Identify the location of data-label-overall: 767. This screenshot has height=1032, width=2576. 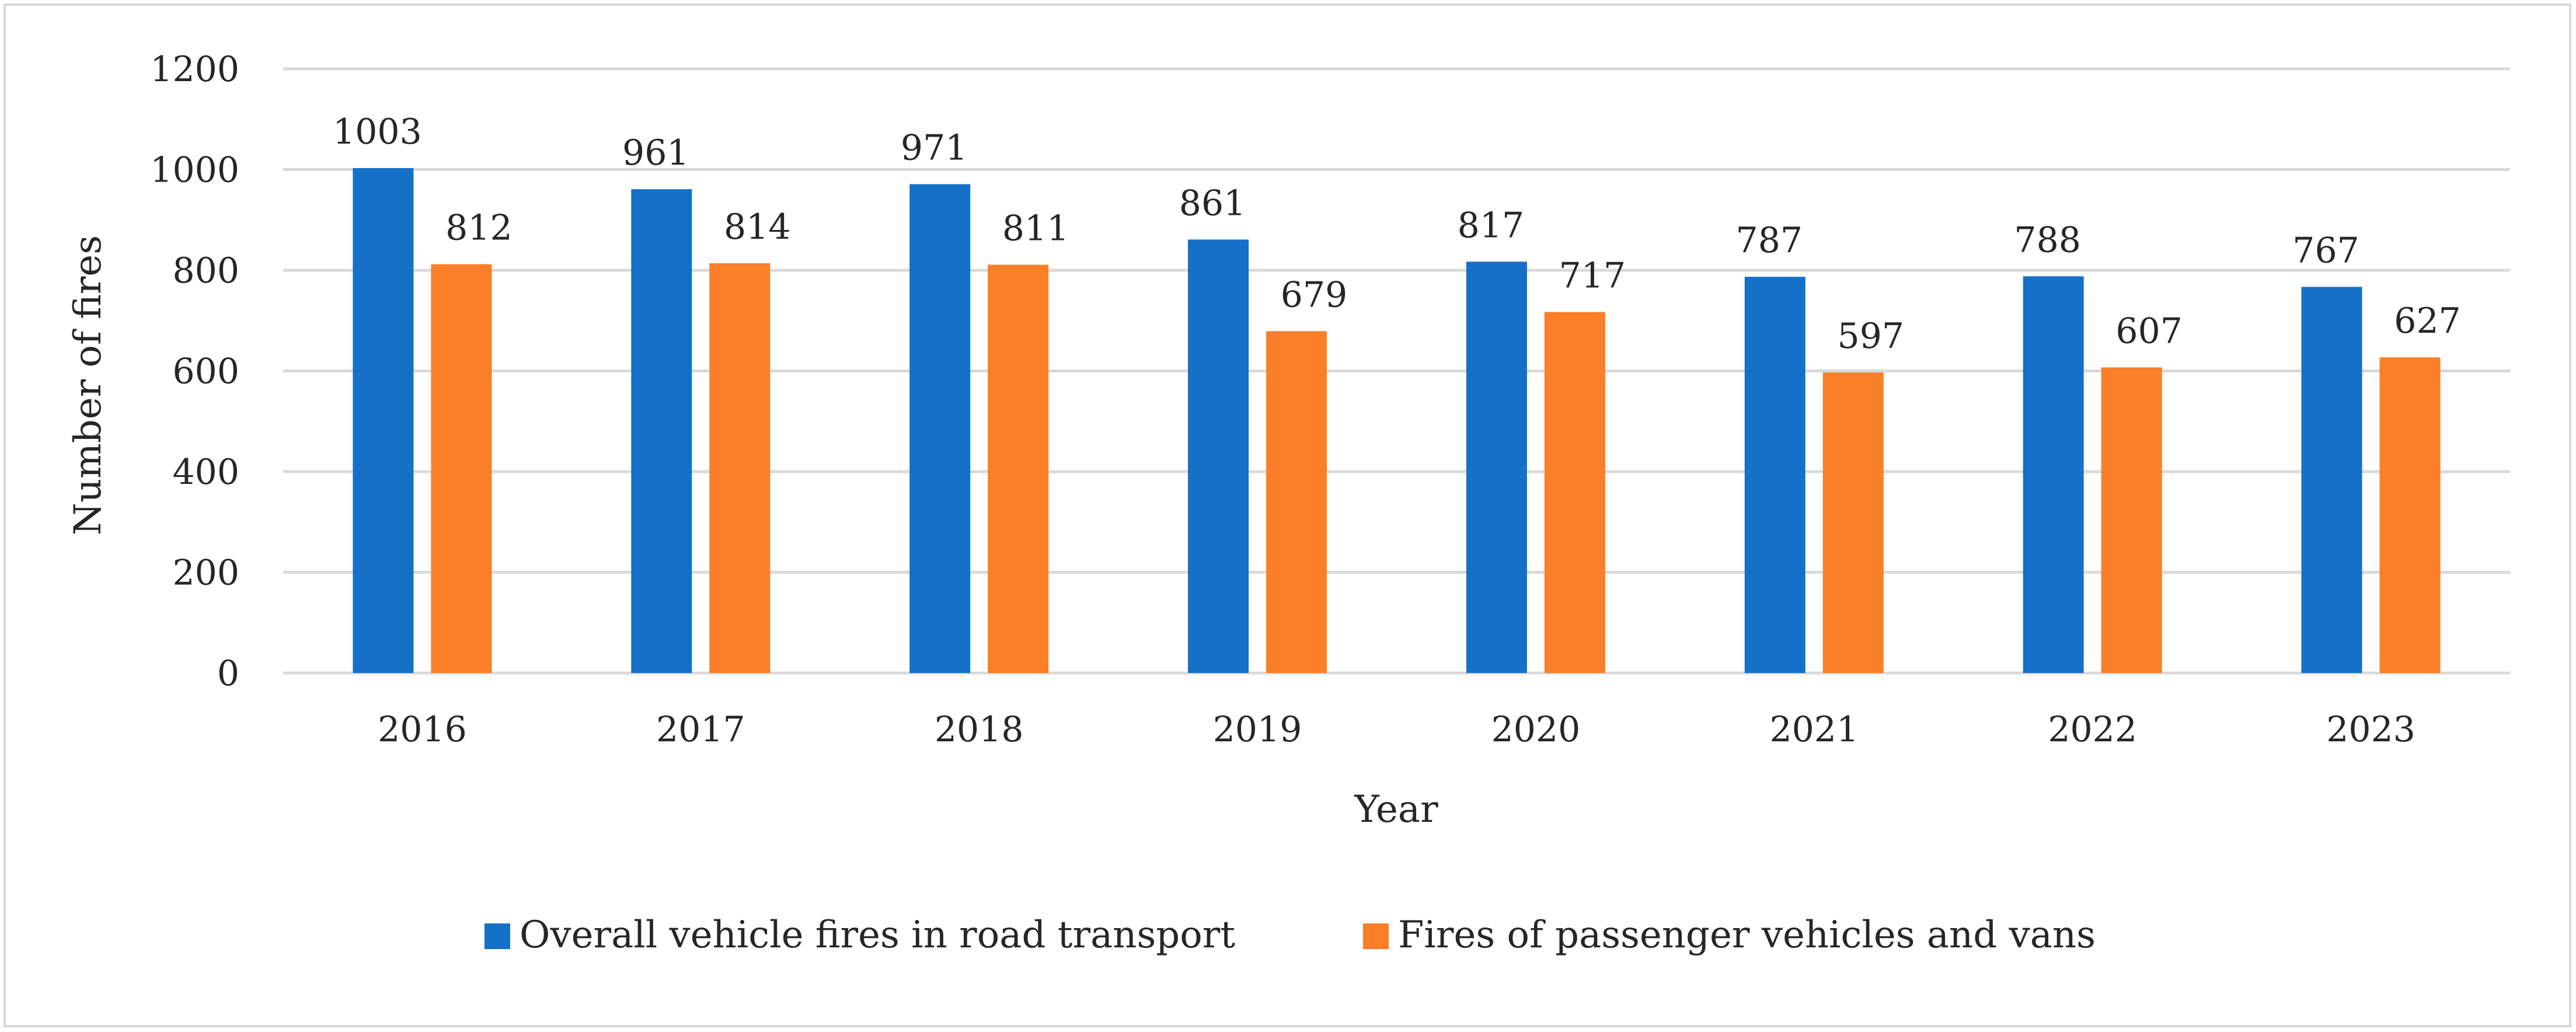
(2325, 250).